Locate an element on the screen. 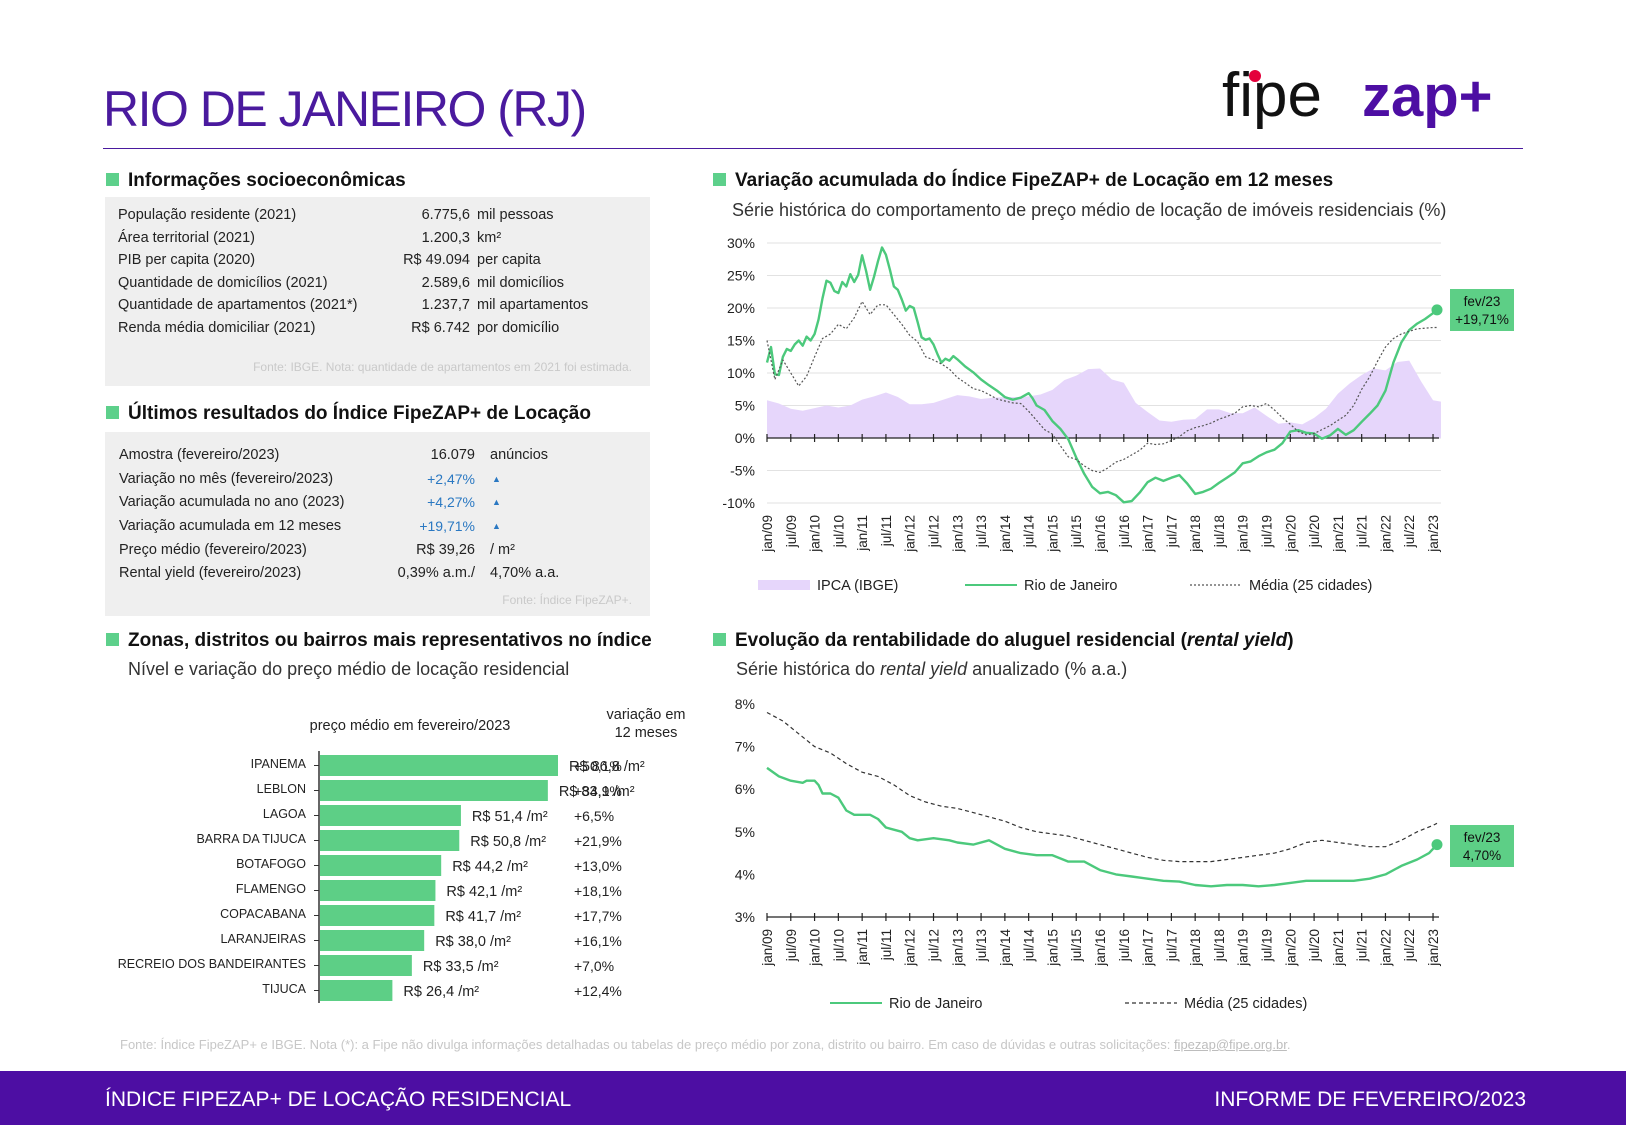 Image resolution: width=1626 pixels, height=1125 pixels. bar-value-label: R$ 33,5 /m² is located at coordinates (461, 967).